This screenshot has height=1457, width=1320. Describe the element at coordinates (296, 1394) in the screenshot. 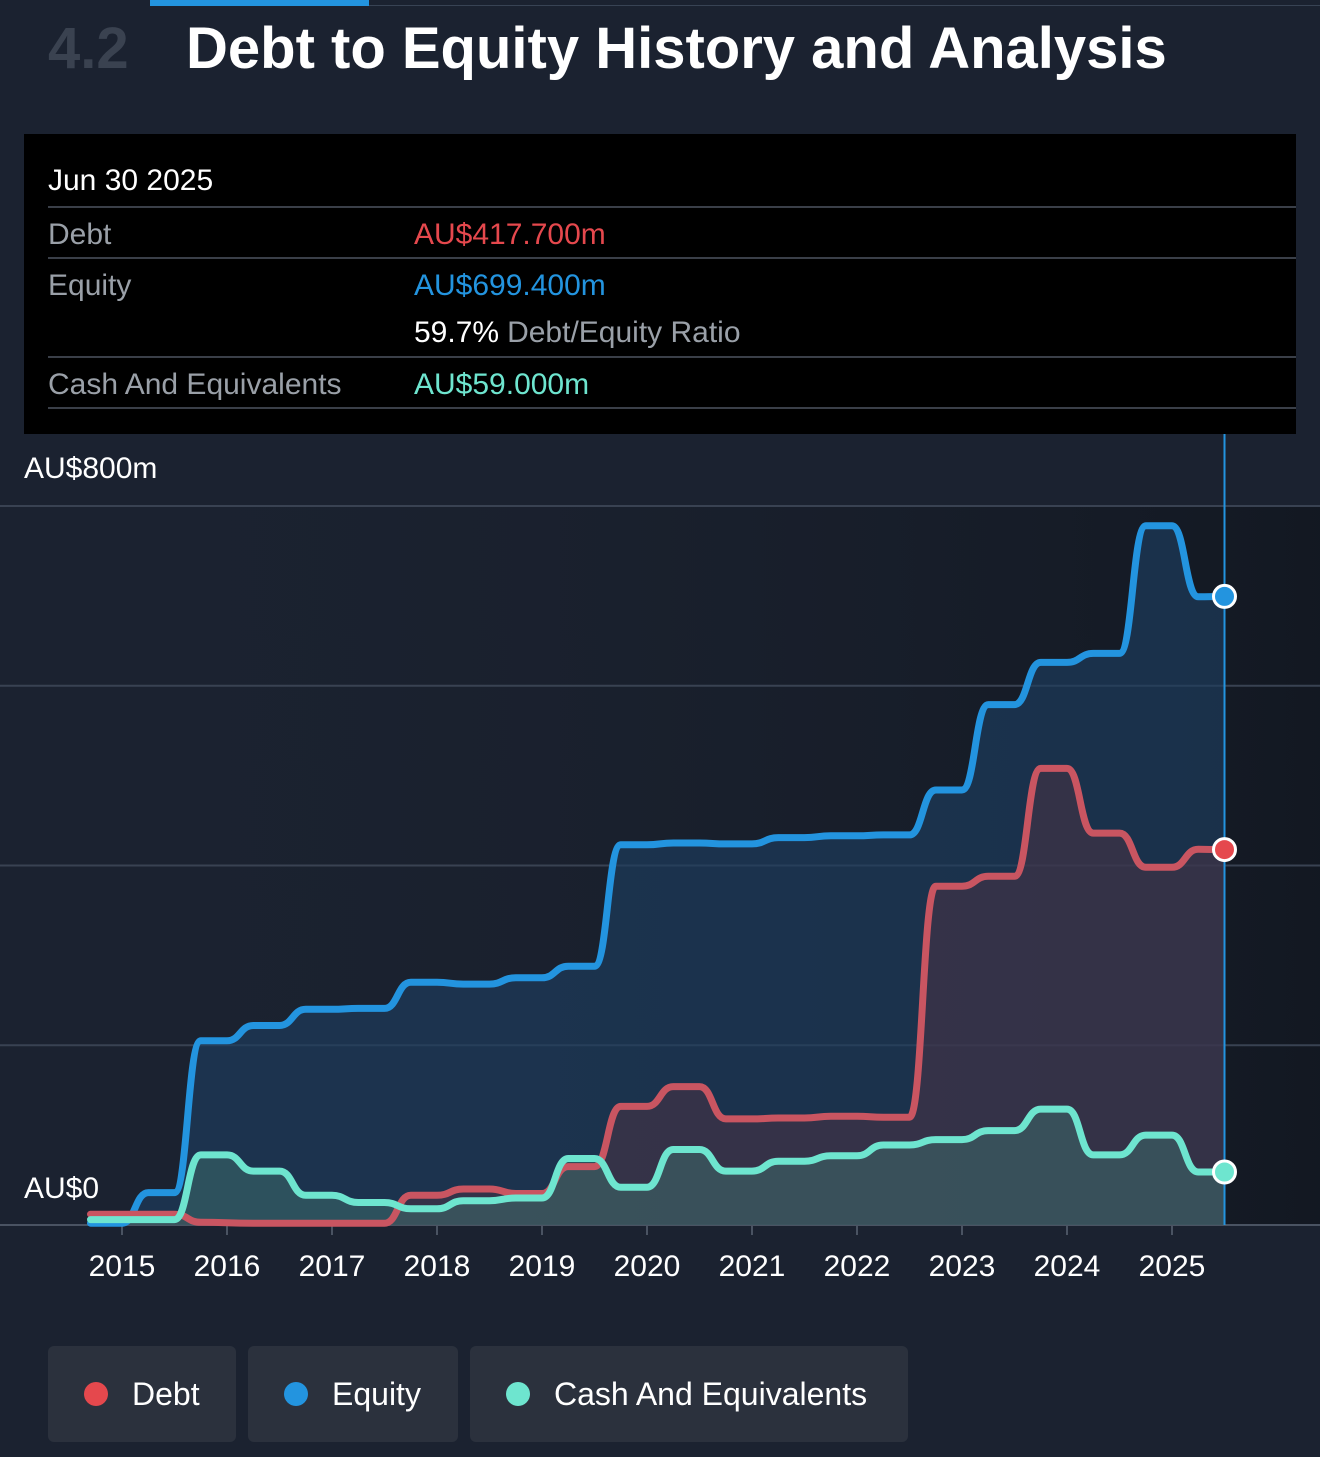

I see `legend-dot-equity` at that location.